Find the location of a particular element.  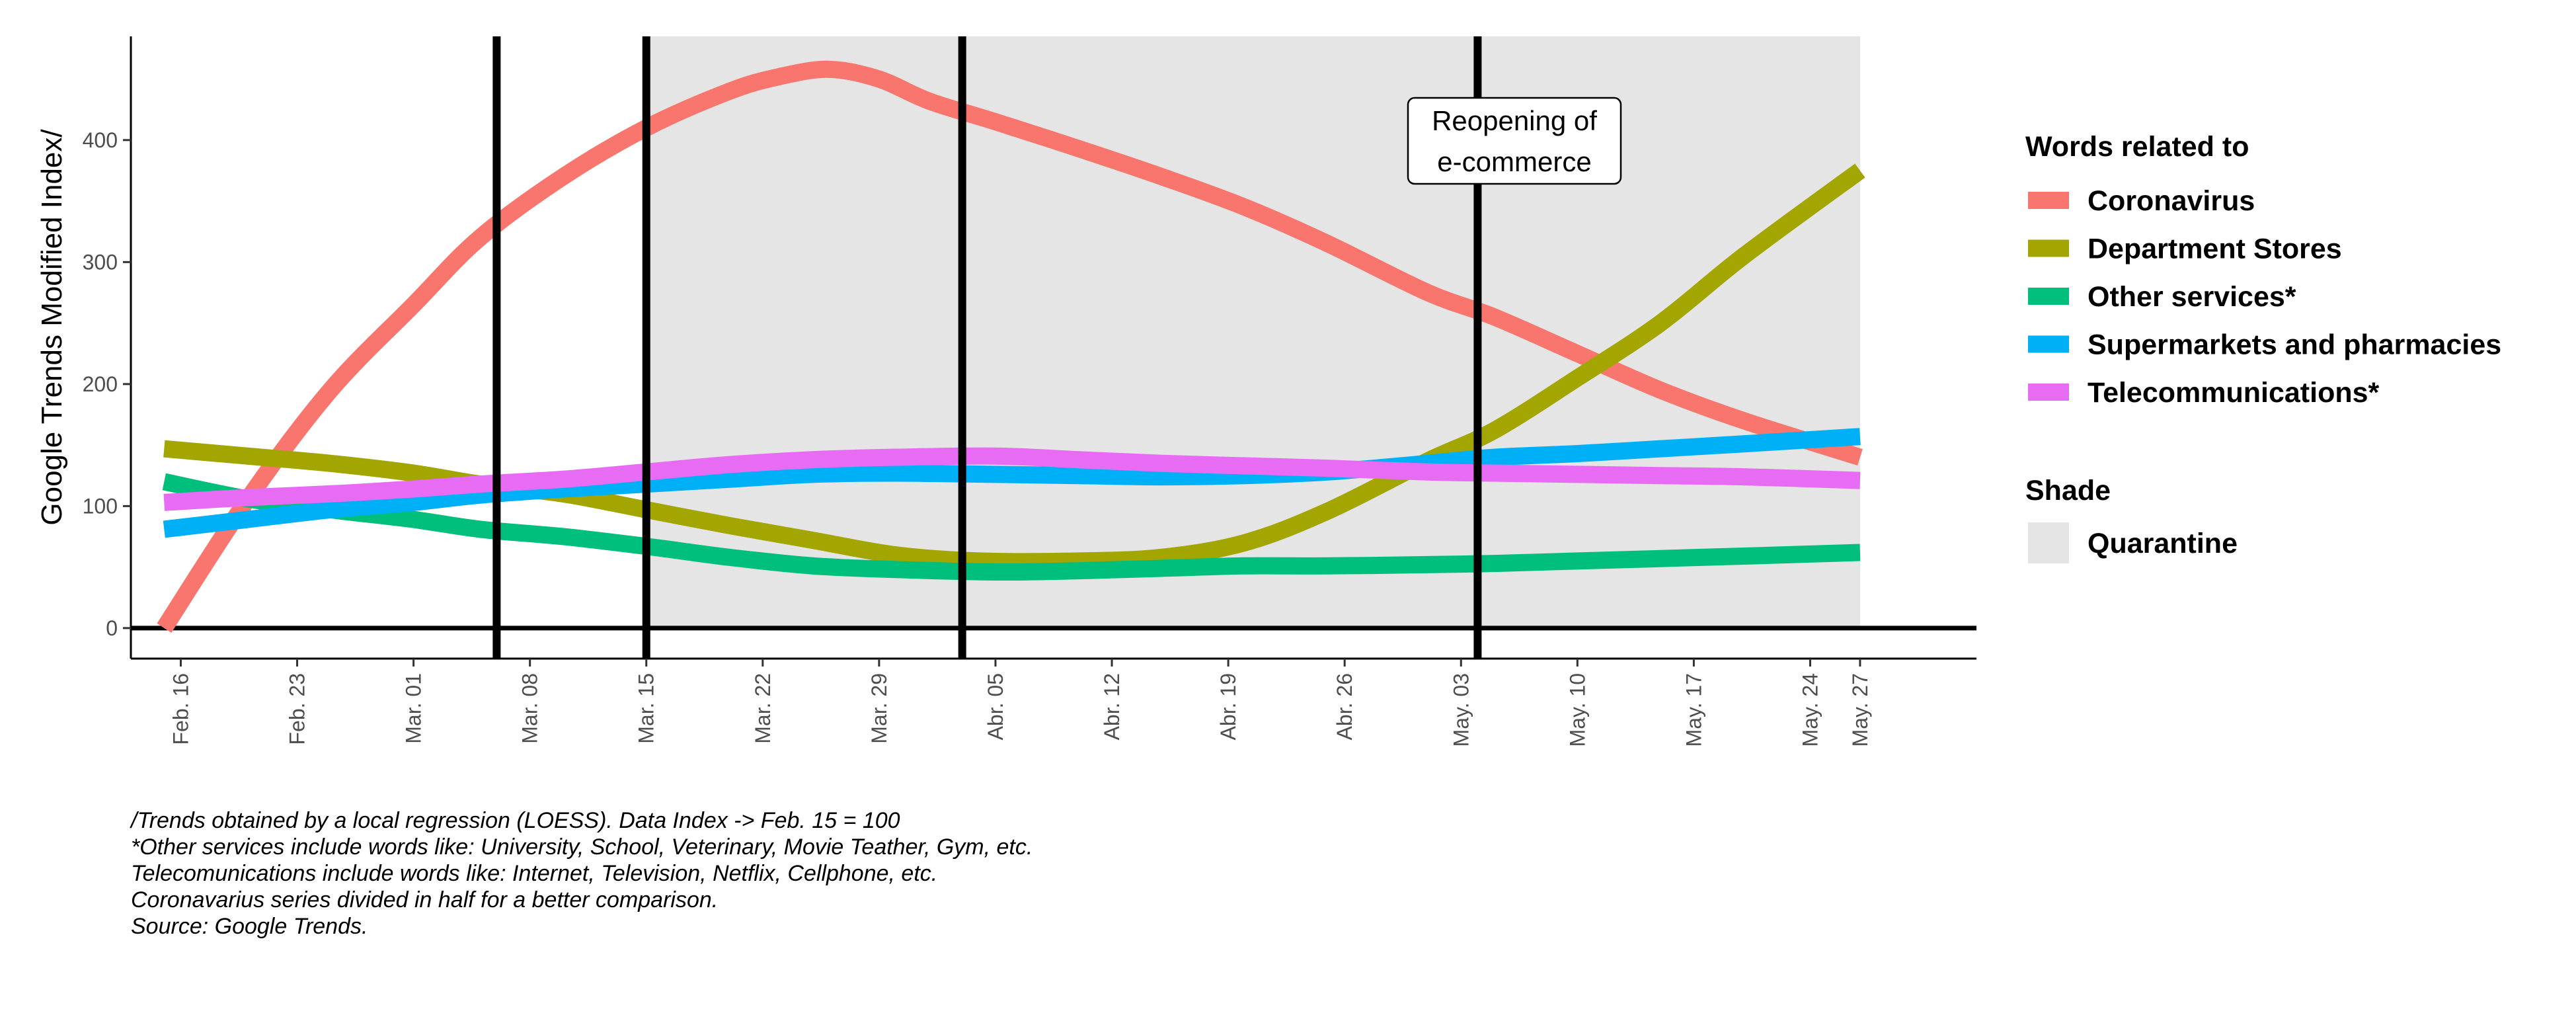

y-tick-label: 100 is located at coordinates (100, 506).